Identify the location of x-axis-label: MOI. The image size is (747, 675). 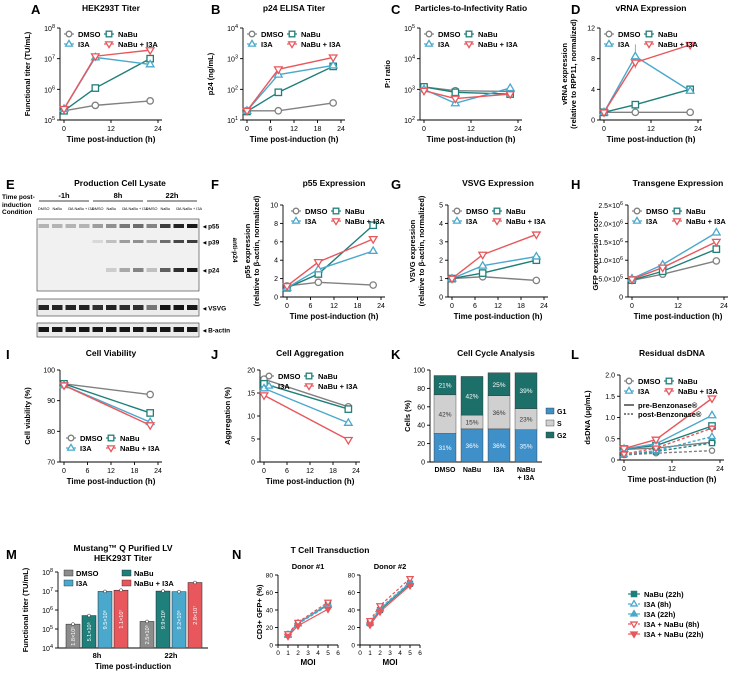
(307, 662).